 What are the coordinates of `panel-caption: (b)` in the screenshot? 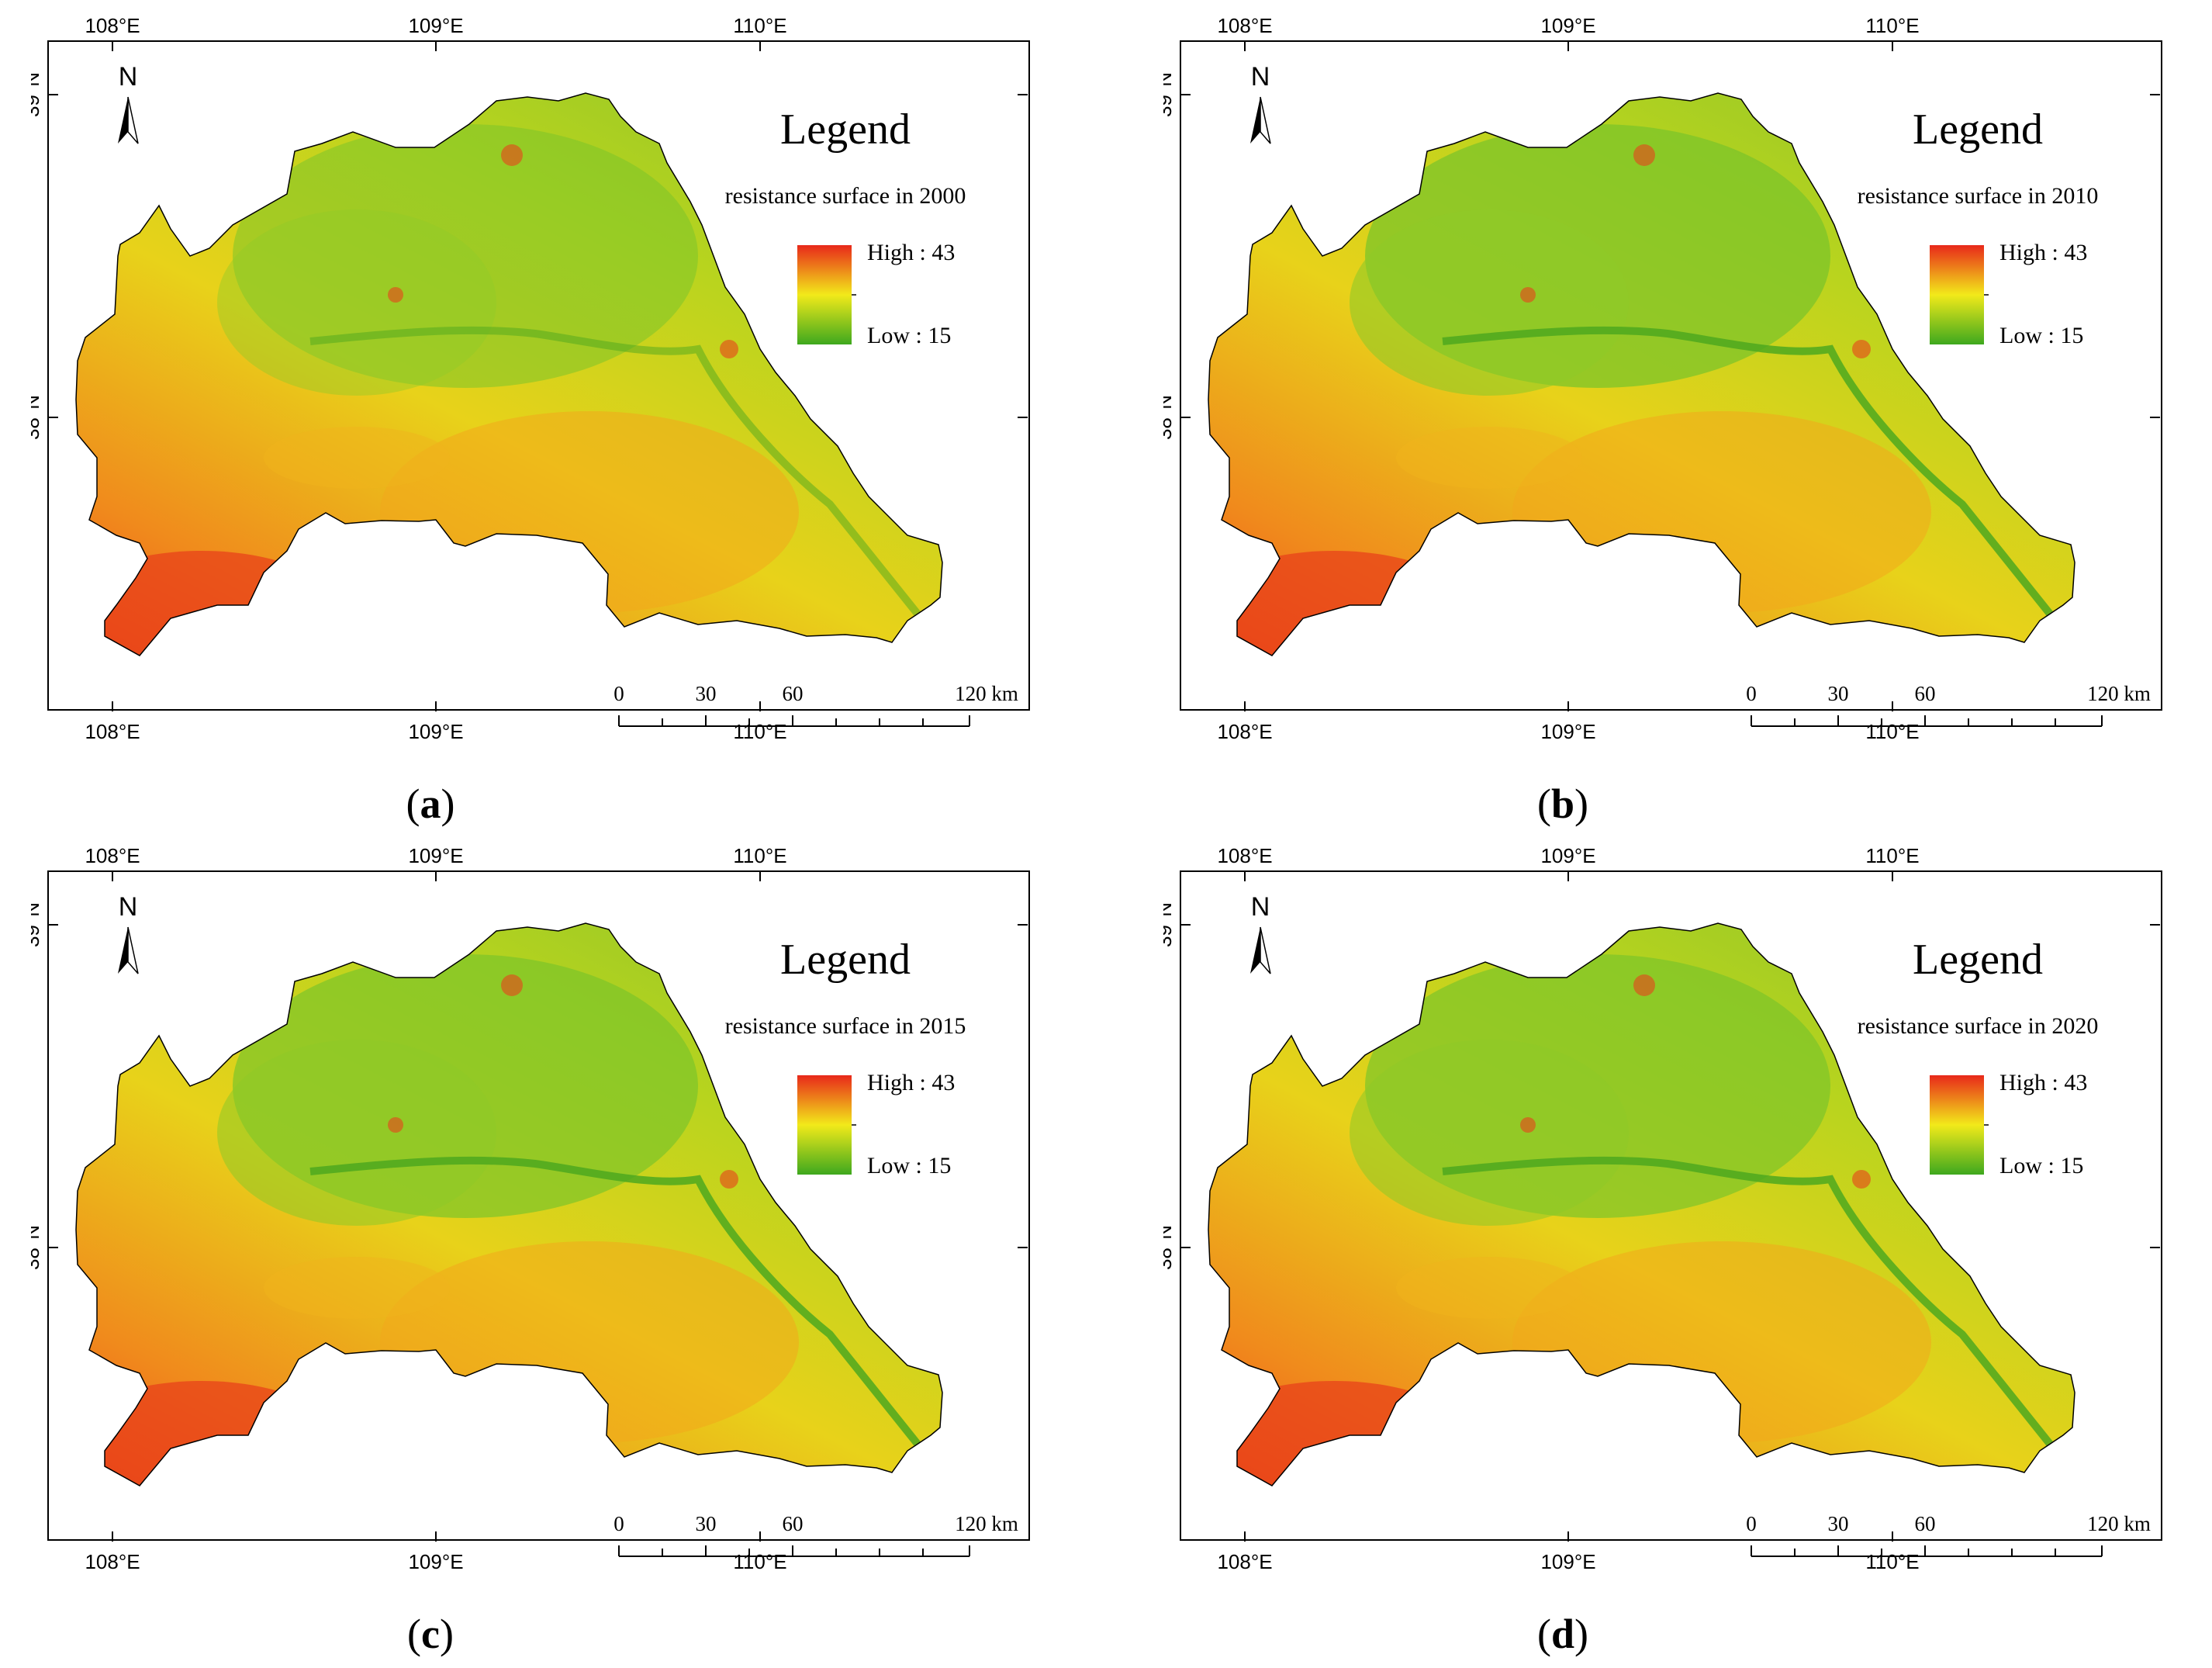 It's located at (1562, 803).